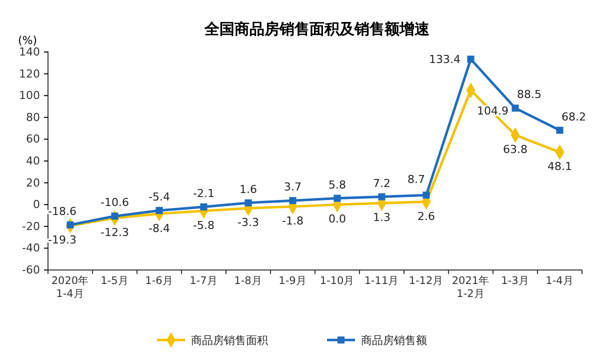 The height and width of the screenshot is (358, 614). I want to click on data-label: 1.3, so click(381, 217).